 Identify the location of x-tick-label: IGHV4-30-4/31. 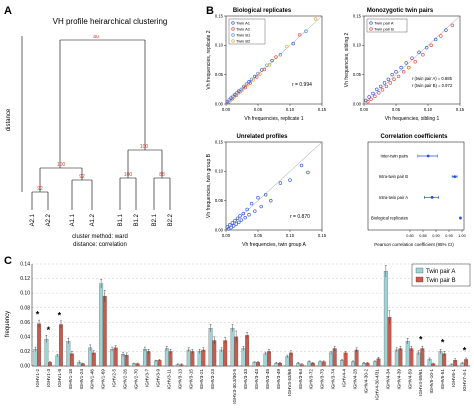
(376, 384).